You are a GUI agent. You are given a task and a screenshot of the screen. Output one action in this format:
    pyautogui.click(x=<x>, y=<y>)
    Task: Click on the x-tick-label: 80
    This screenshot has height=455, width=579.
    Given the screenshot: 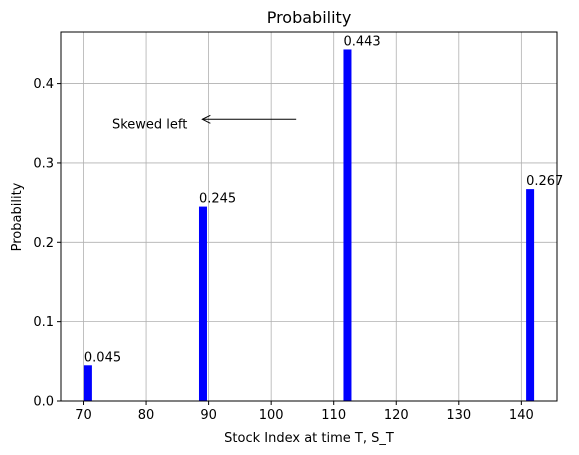 What is the action you would take?
    pyautogui.click(x=146, y=415)
    